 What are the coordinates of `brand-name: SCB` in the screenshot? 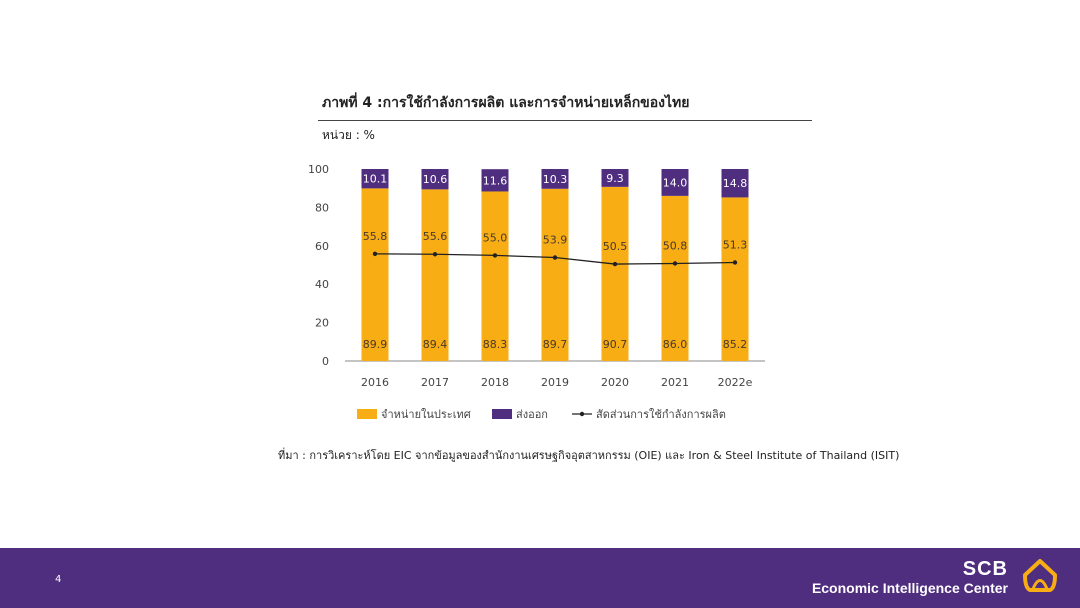 It's located at (985, 569).